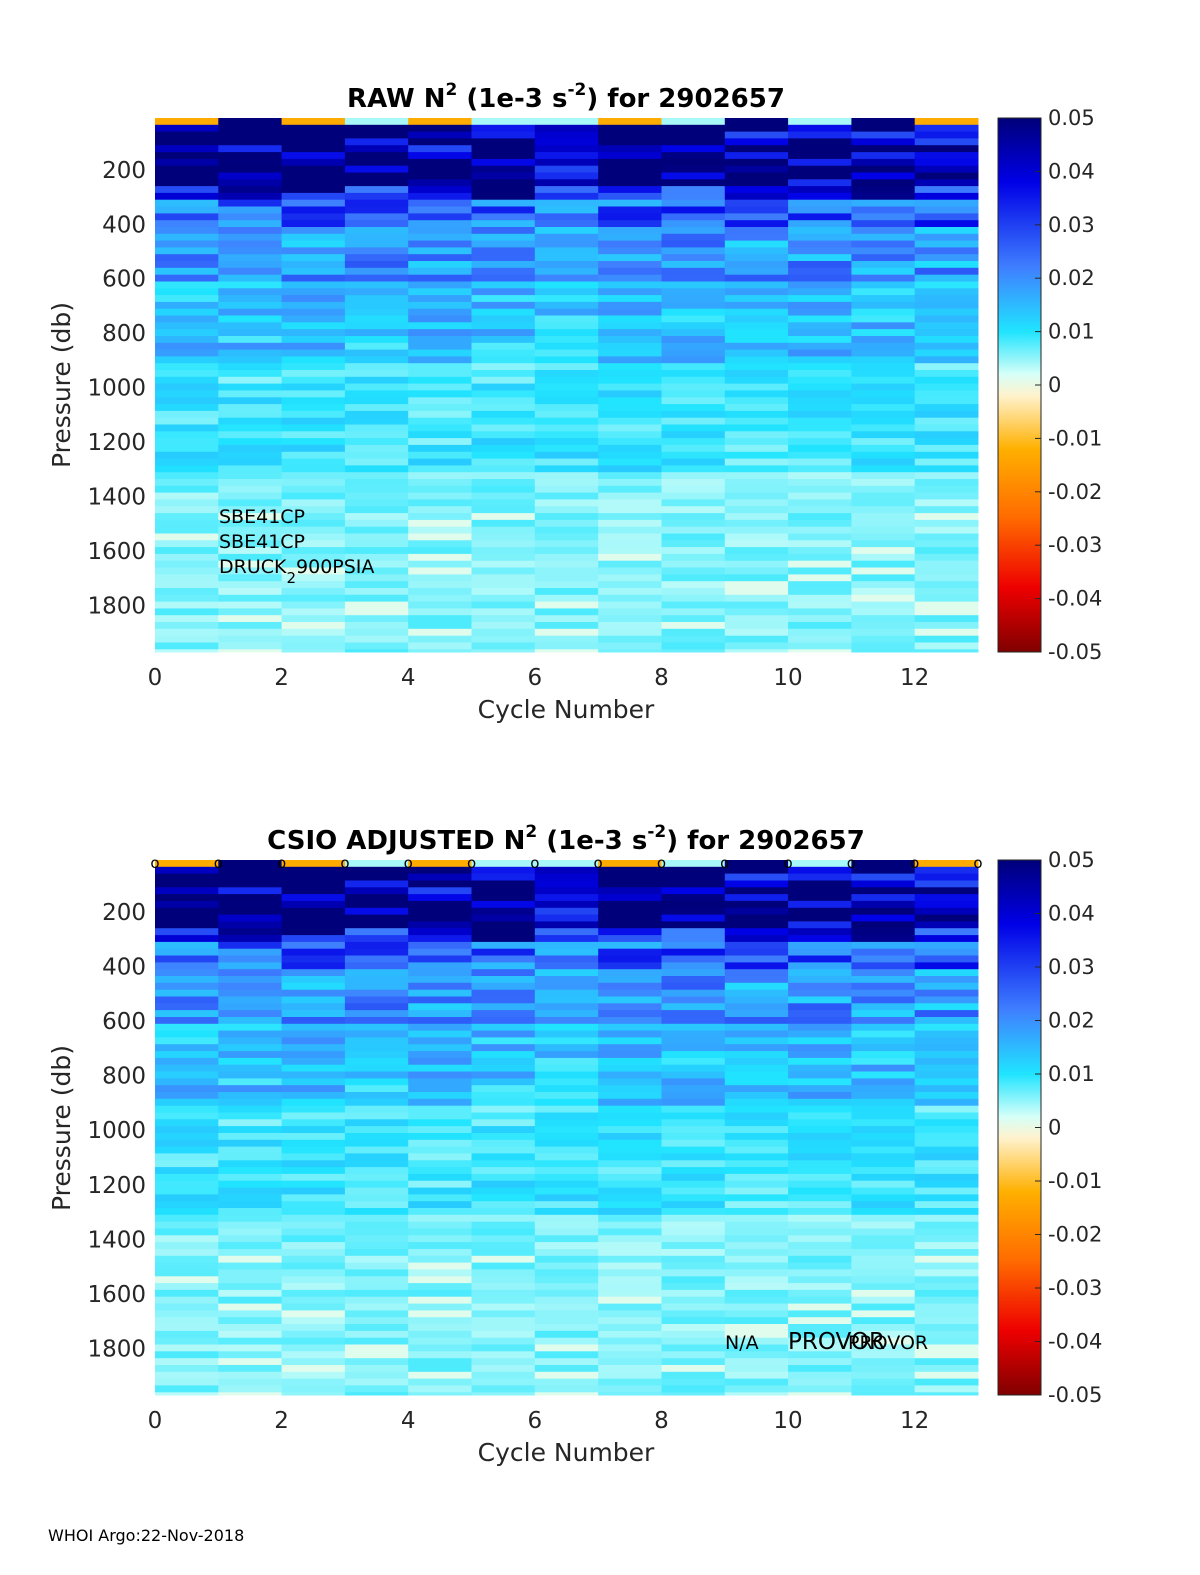 This screenshot has width=1200, height=1575. I want to click on colorbar-tick-label: -0.04, so click(1075, 1342).